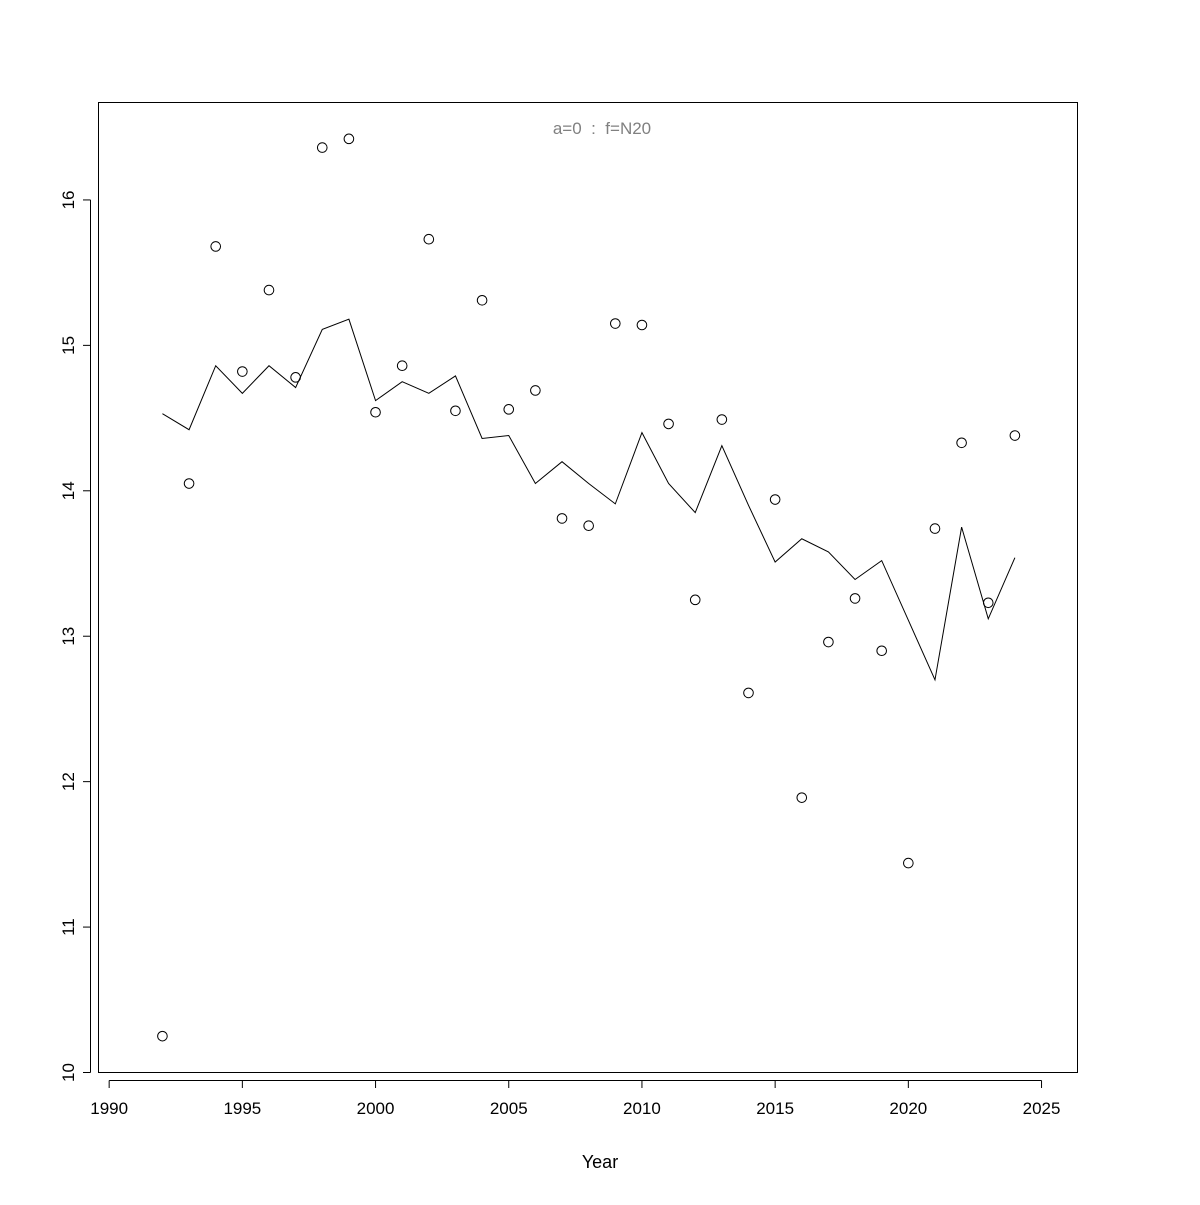 The image size is (1200, 1205). I want to click on x-tick-label: 2025, so click(1042, 1108).